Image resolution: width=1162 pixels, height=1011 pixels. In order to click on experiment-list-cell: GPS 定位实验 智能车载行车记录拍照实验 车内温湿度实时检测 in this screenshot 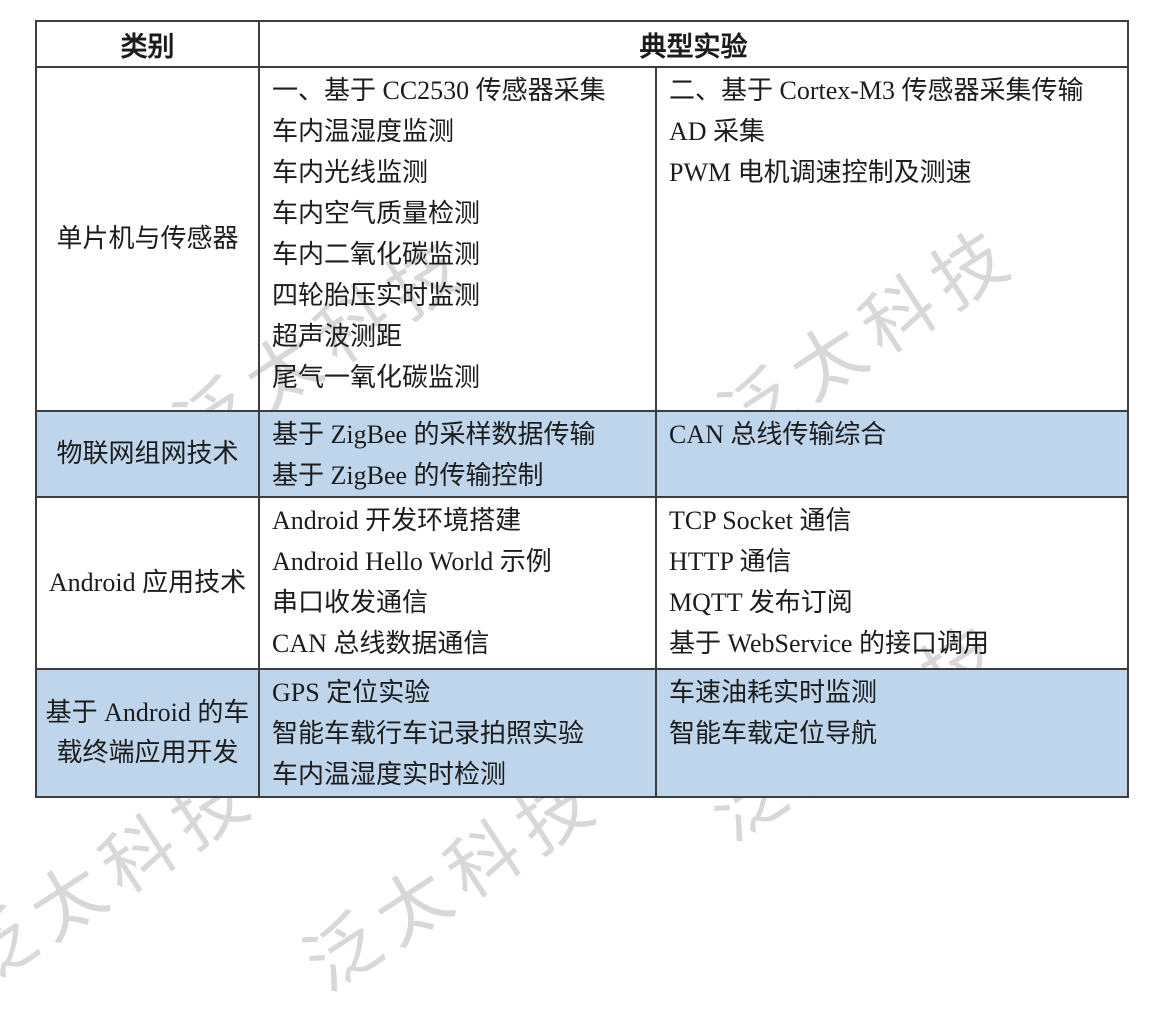, I will do `click(457, 733)`.